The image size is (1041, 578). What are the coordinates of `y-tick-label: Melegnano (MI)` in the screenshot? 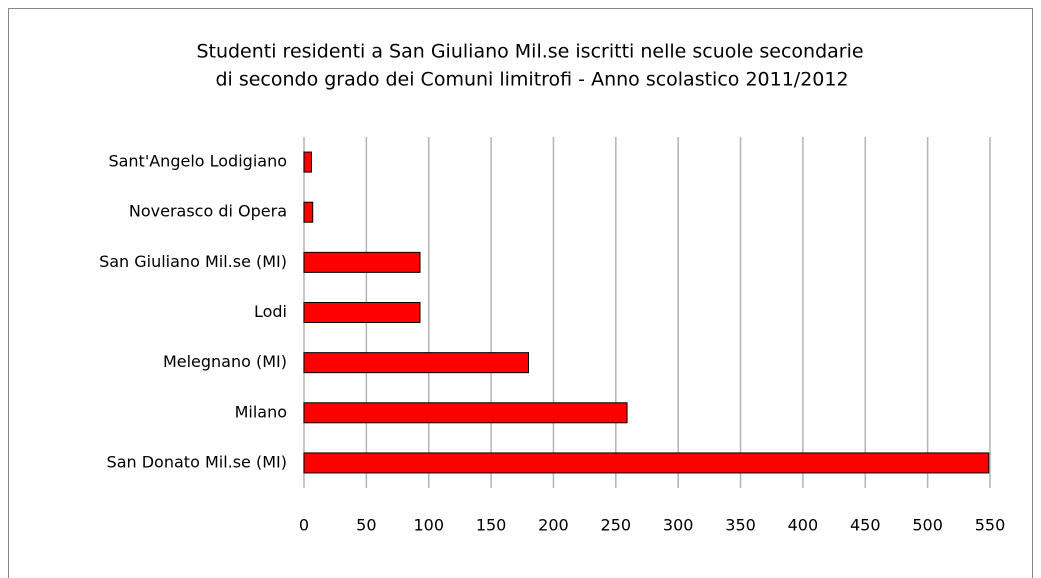 It's located at (225, 361).